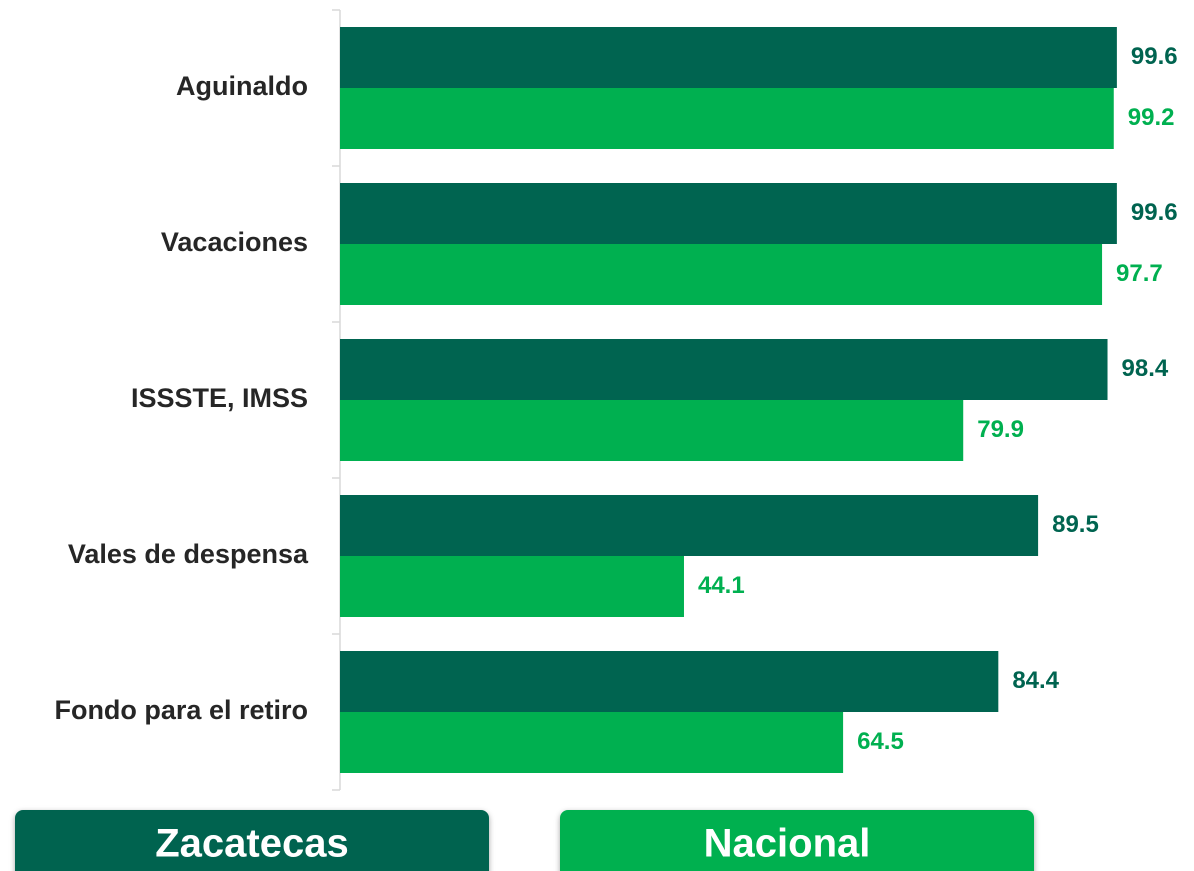  Describe the element at coordinates (880, 741) in the screenshot. I see `value-label: 64.5` at that location.